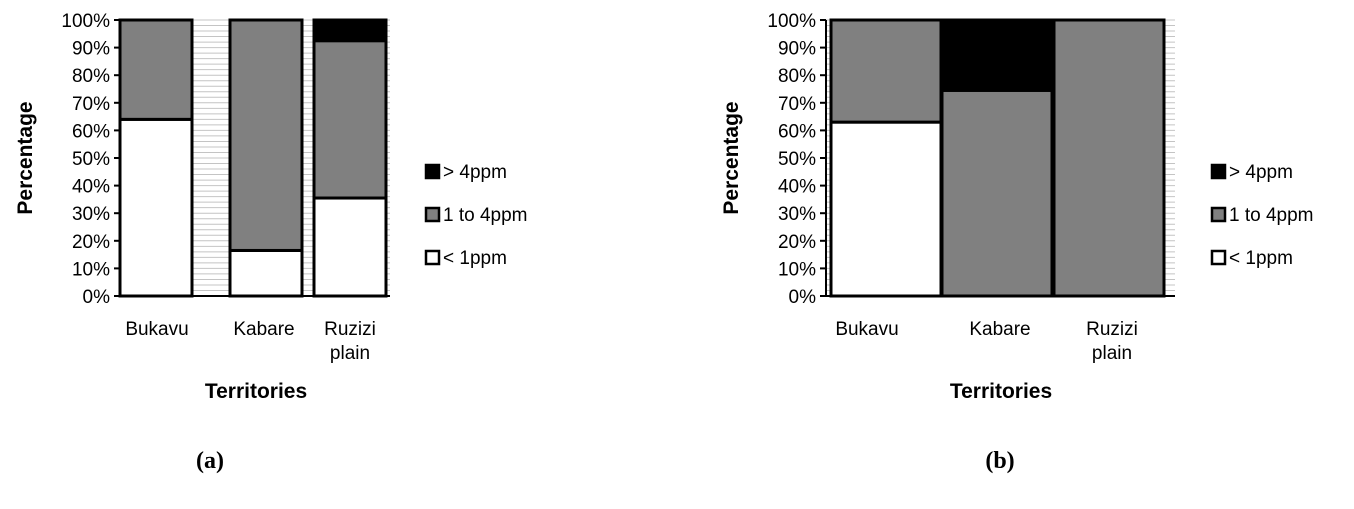 The width and height of the screenshot is (1354, 509). I want to click on panel-label: (b), so click(999, 461).